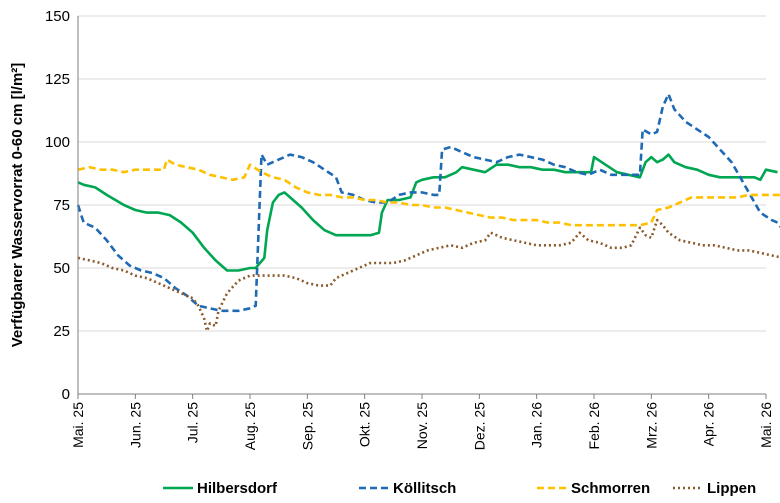 Image resolution: width=780 pixels, height=503 pixels. I want to click on legend-label: Hilbersdorf, so click(237, 488).